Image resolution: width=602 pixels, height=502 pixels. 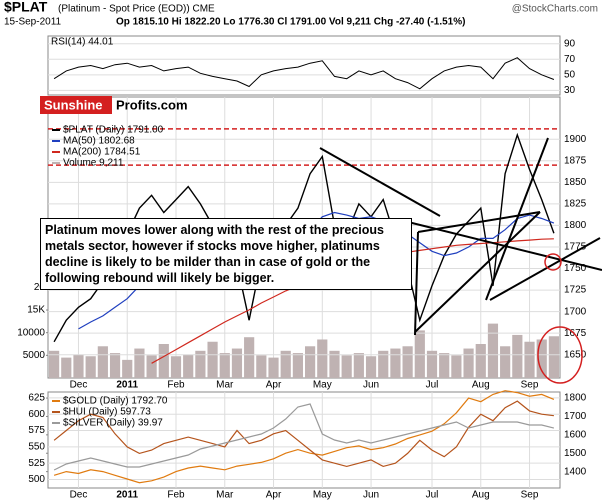 What do you see at coordinates (136, 9) in the screenshot?
I see `description: (Platinum - Spot Price (EOD)) CME` at bounding box center [136, 9].